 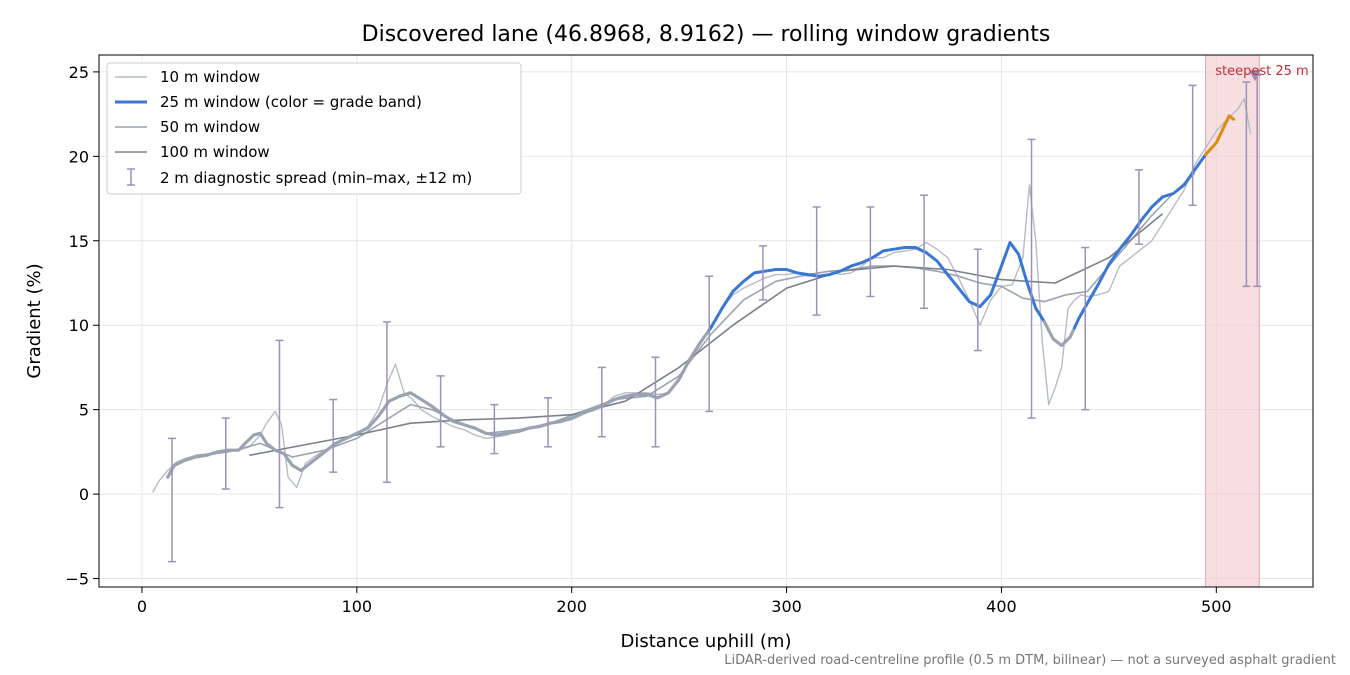 I want to click on x-tick-label: 500, so click(x=1216, y=606).